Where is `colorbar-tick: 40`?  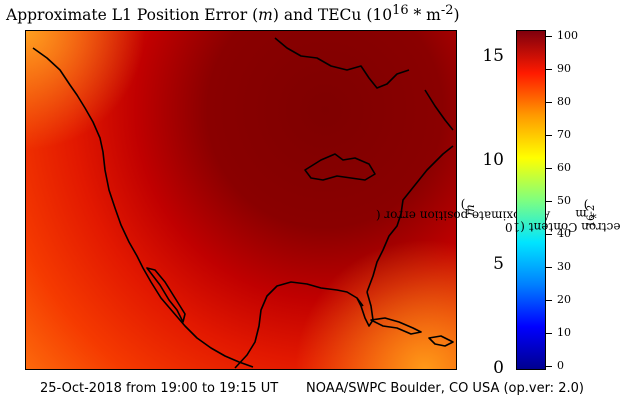 colorbar-tick: 40 is located at coordinates (564, 233).